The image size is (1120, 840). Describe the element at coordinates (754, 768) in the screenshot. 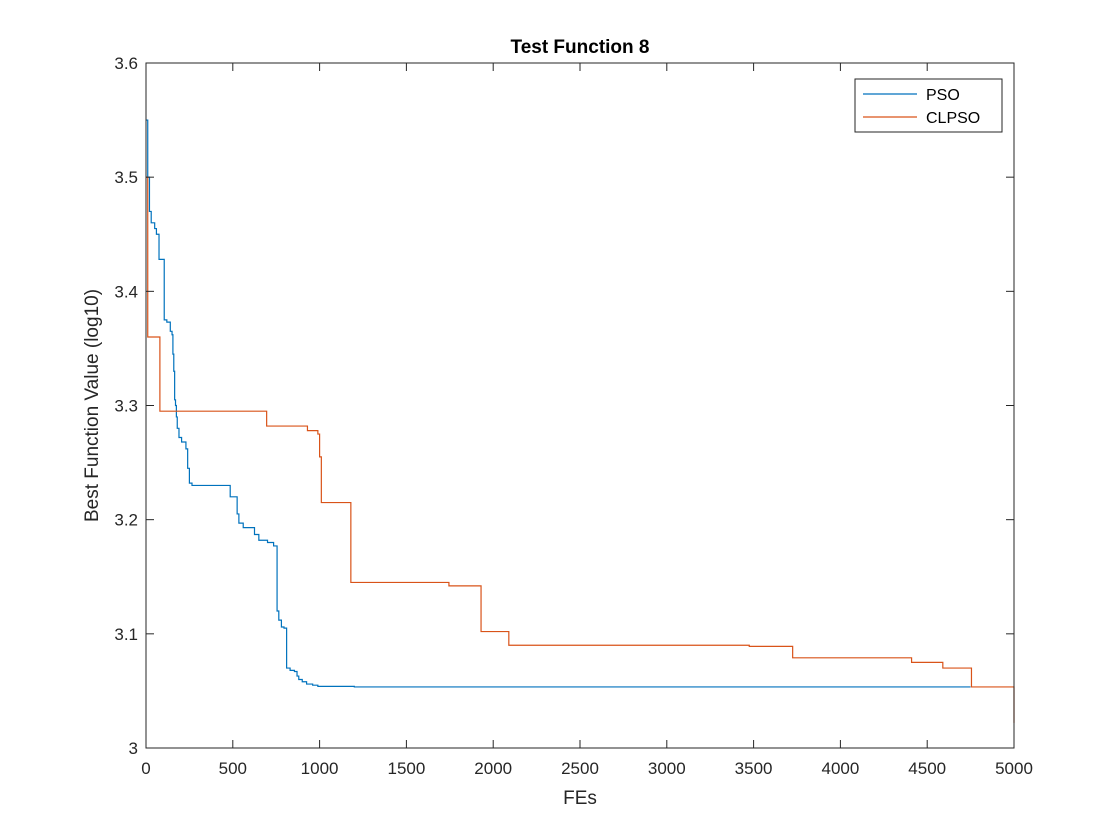

I see `x-tick-label: 3500` at that location.